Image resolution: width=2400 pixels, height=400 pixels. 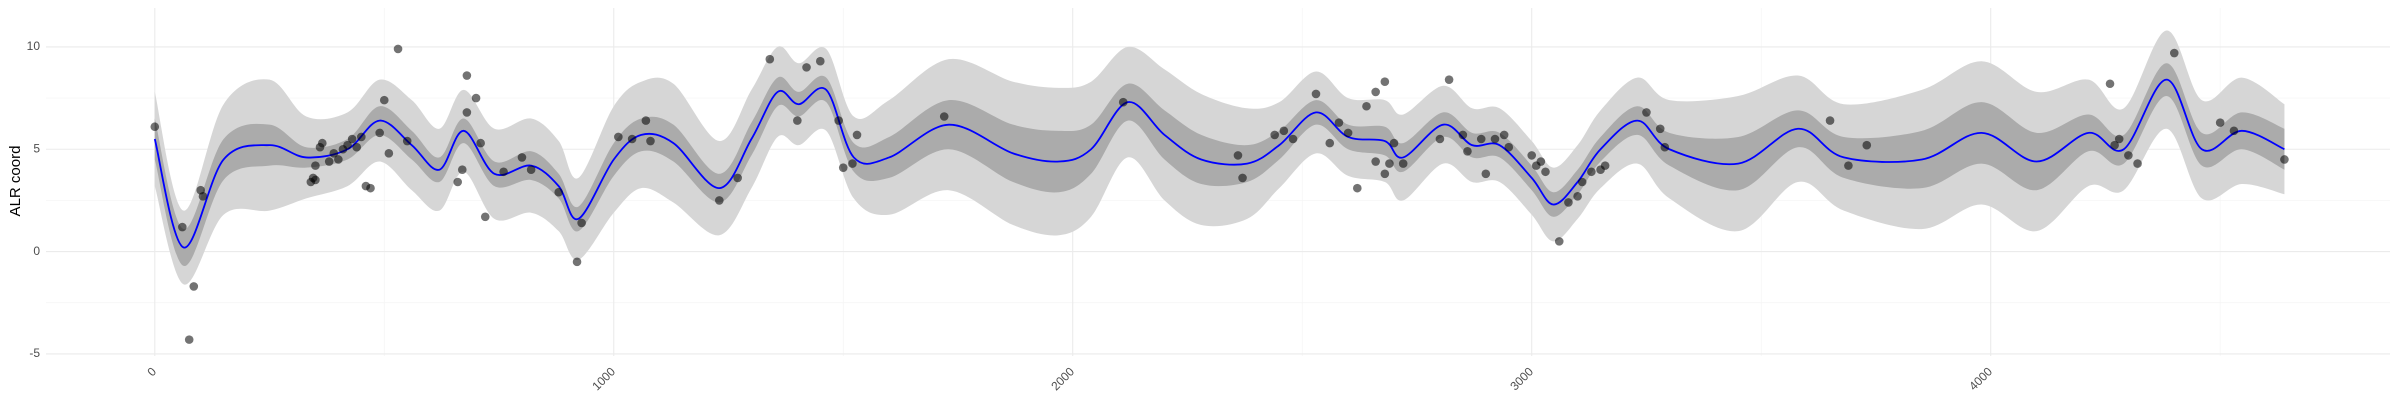 I want to click on y-tick-label: -5, so click(x=34, y=353).